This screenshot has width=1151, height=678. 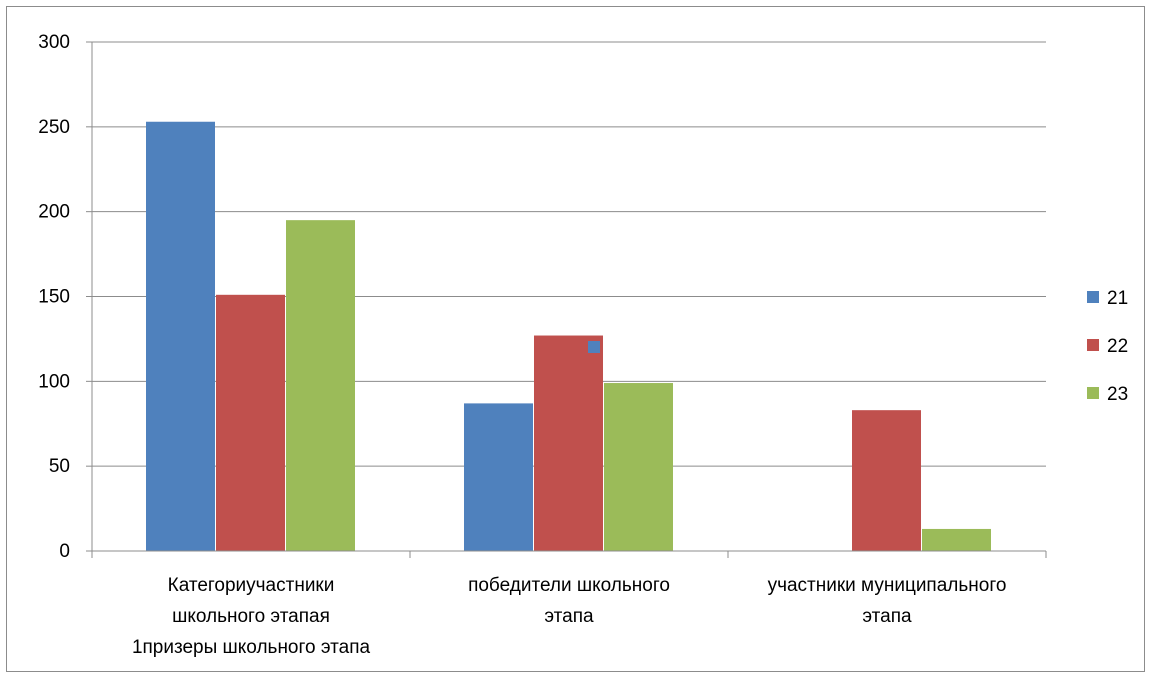 What do you see at coordinates (54, 42) in the screenshot?
I see `y-tick-label: 300` at bounding box center [54, 42].